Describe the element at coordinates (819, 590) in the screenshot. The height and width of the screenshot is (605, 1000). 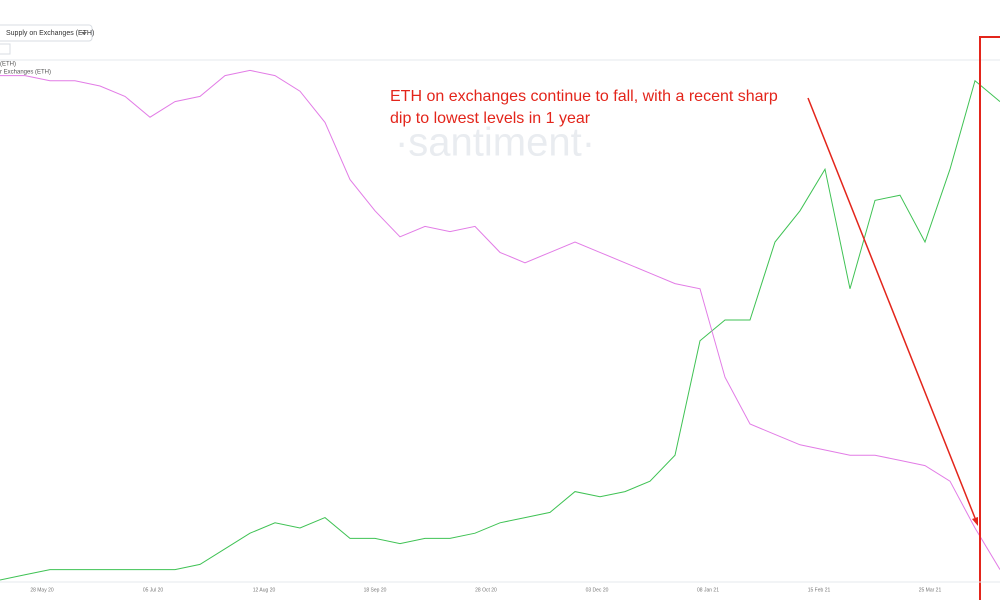
I see `x-tick-label: 15 Feb 21` at that location.